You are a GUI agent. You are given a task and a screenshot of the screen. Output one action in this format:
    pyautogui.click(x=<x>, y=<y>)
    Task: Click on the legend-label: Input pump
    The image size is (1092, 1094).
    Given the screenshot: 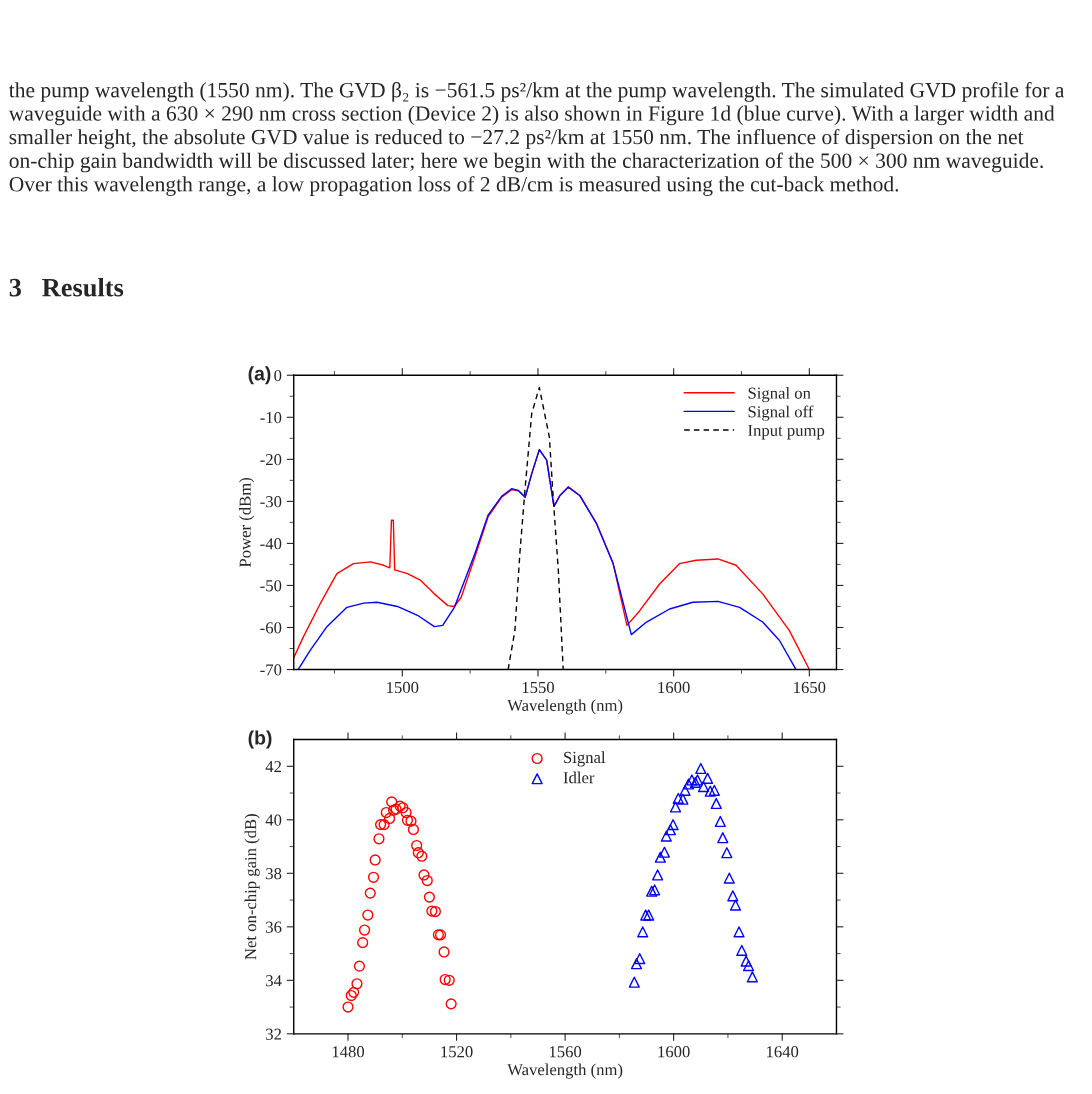 What is the action you would take?
    pyautogui.click(x=786, y=432)
    